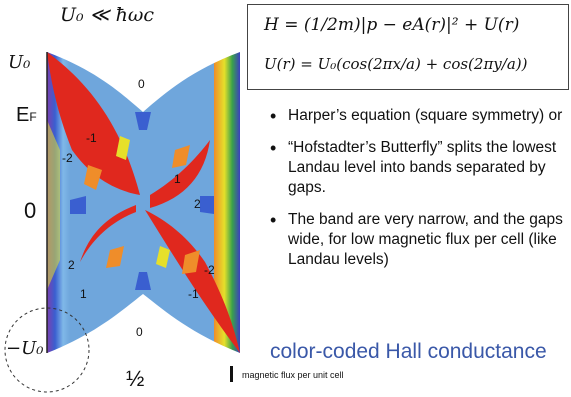 The image size is (571, 397). Describe the element at coordinates (142, 201) in the screenshot. I see `fractal-texture` at that location.